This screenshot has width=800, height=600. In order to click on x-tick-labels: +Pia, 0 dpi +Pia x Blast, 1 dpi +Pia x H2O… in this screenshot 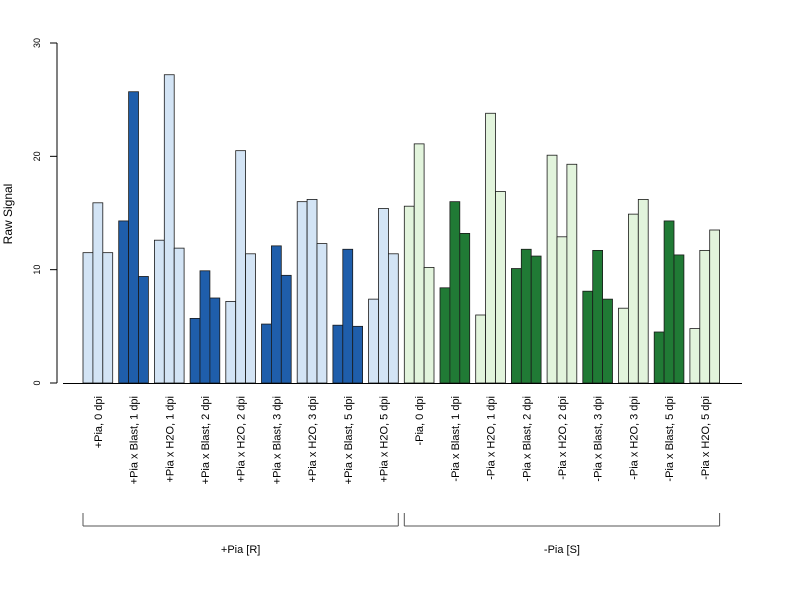, I will do `click(402, 440)`.